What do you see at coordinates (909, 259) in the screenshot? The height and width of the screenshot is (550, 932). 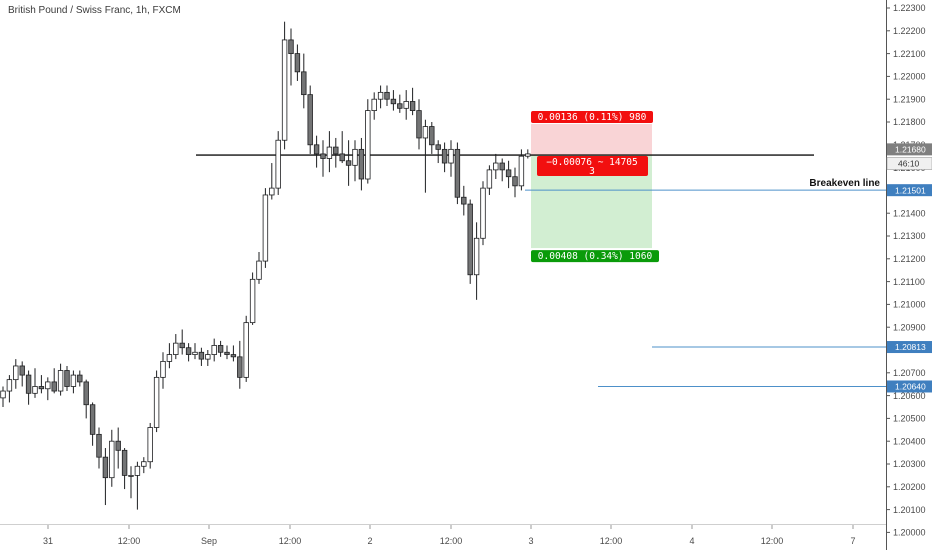 I see `y-tick-label: 1.21200` at bounding box center [909, 259].